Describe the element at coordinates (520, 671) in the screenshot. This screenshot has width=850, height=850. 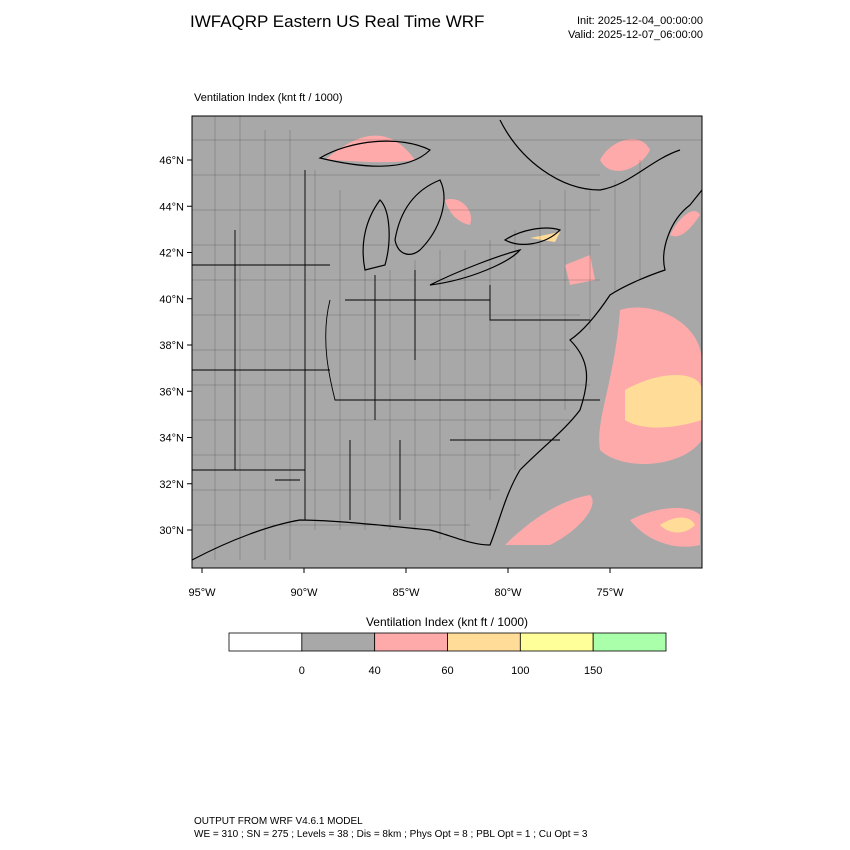
I see `colorbar-label: 100` at that location.